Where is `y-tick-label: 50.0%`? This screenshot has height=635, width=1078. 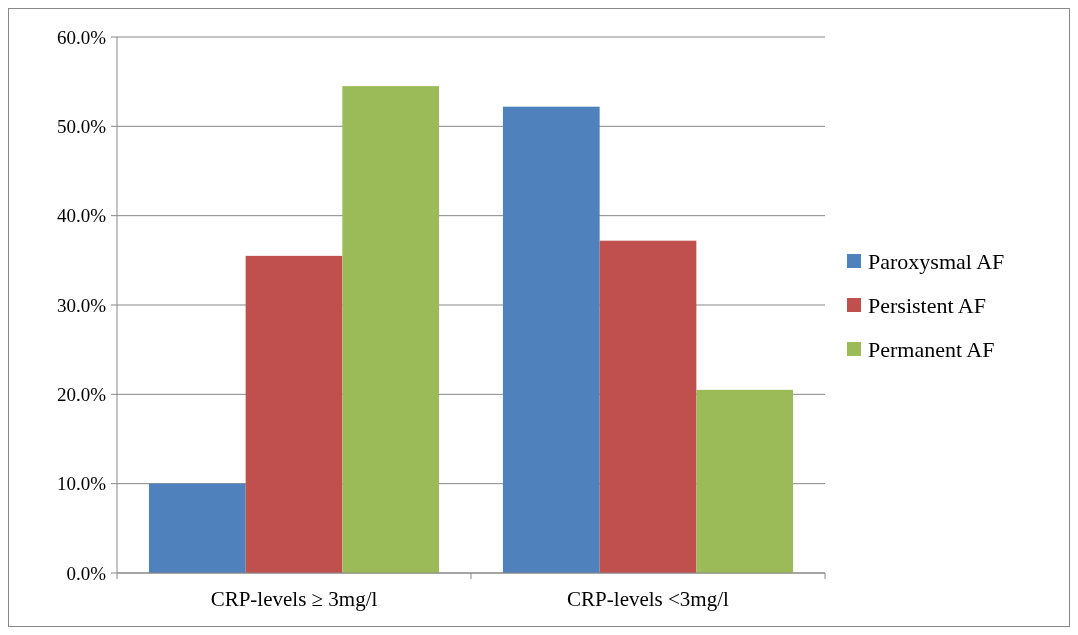 y-tick-label: 50.0% is located at coordinates (81, 126).